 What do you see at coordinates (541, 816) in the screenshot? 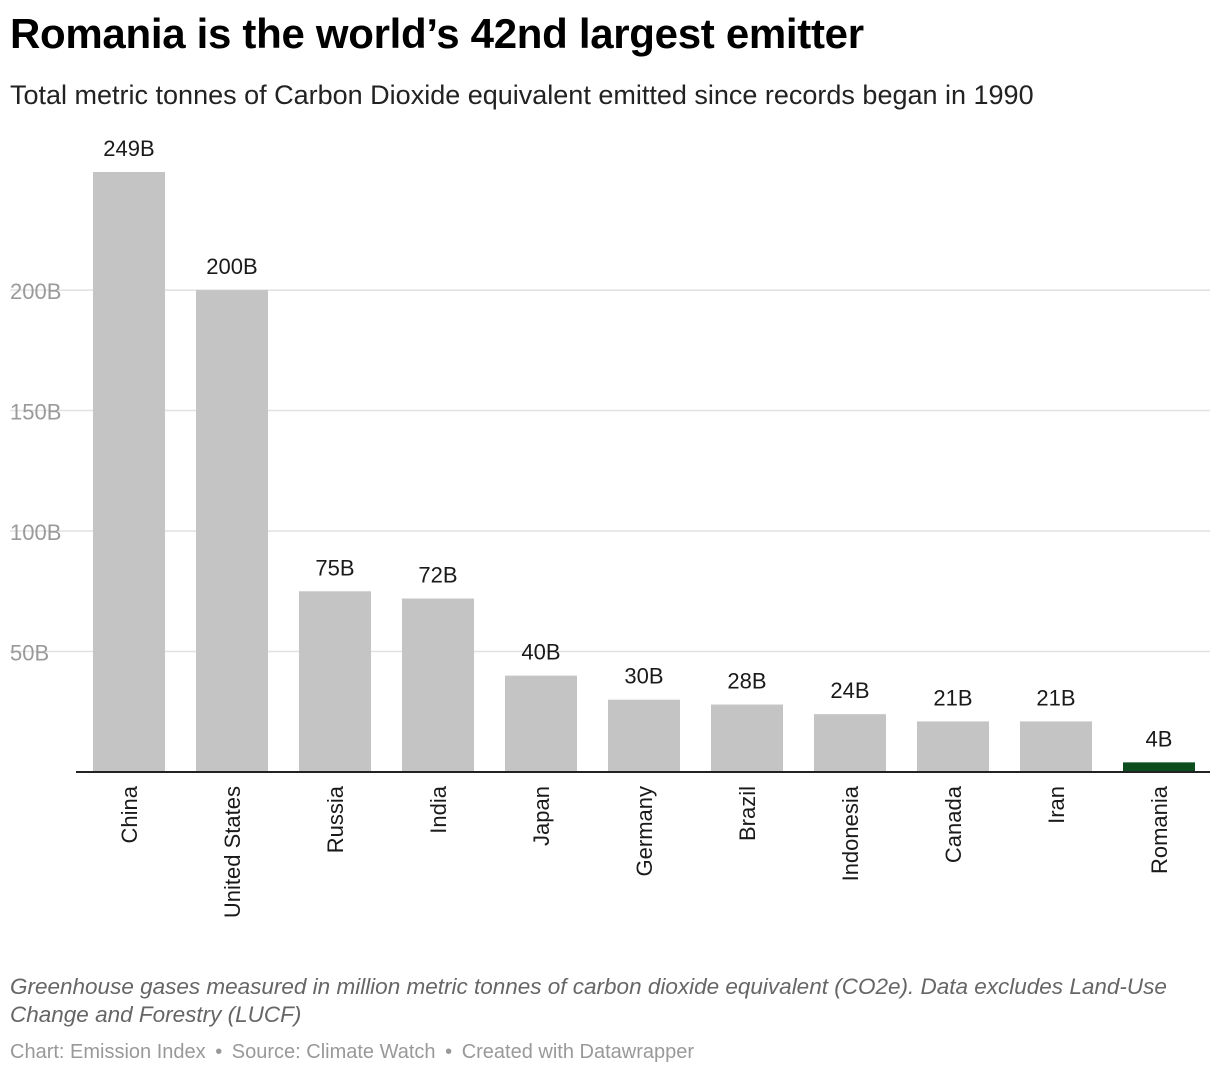
I see `x-tick-label: Japan` at bounding box center [541, 816].